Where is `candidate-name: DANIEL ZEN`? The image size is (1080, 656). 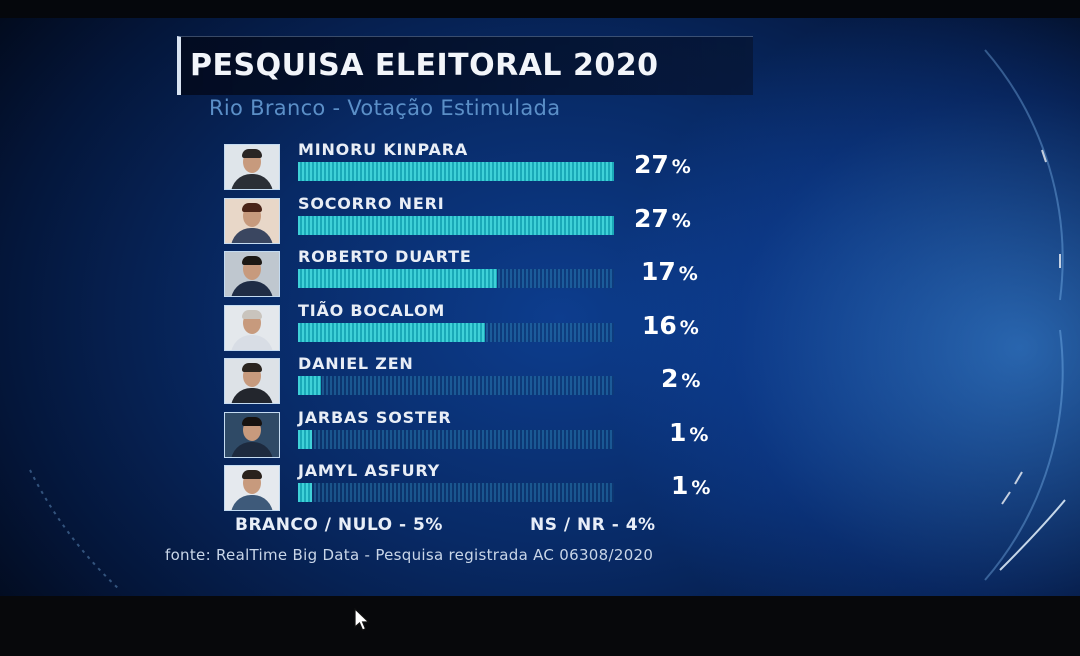
candidate-name: DANIEL ZEN is located at coordinates (356, 363).